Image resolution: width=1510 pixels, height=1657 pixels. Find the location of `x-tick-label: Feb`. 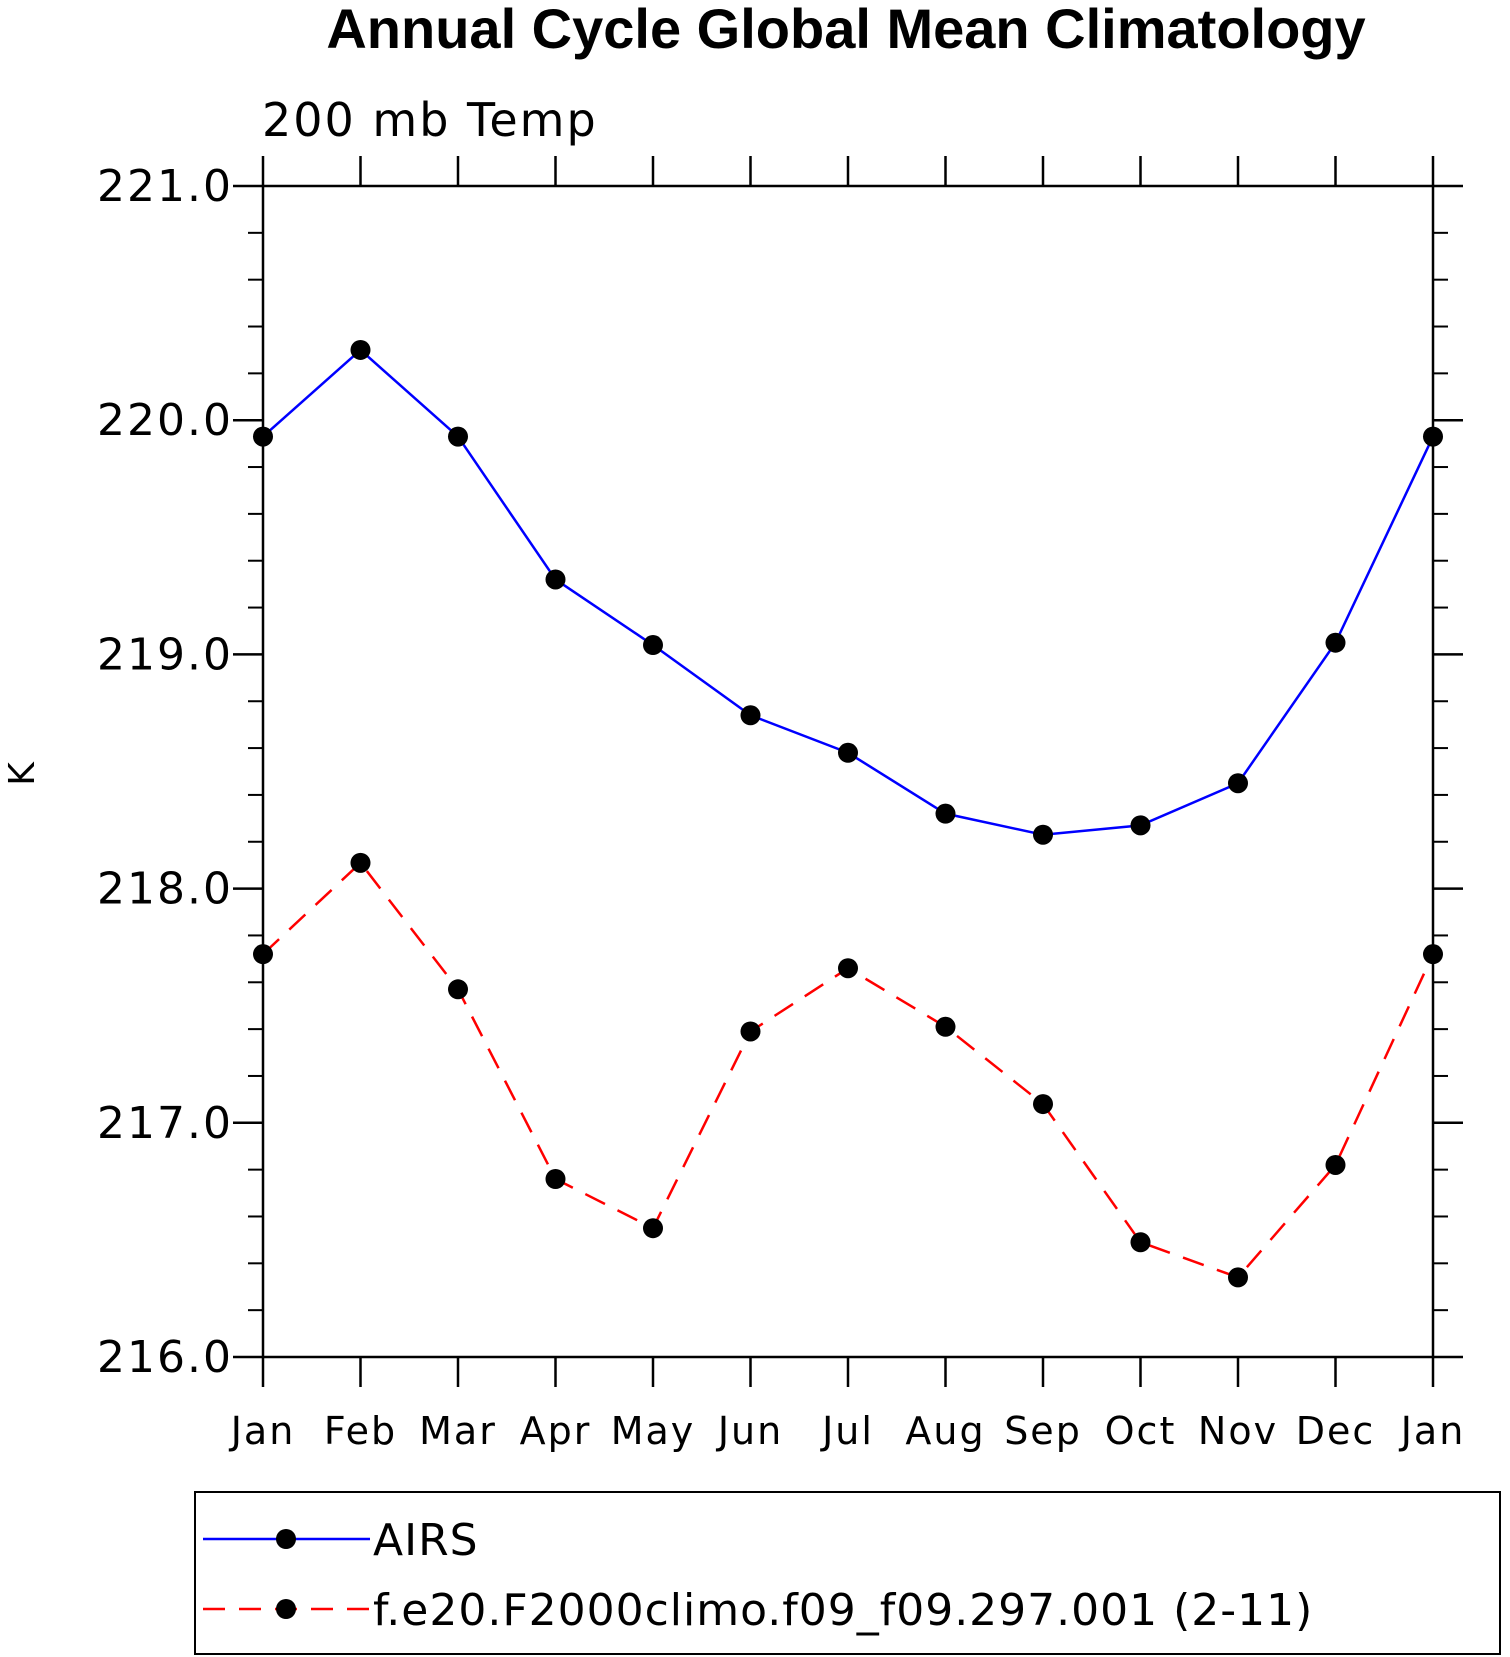

x-tick-label: Feb is located at coordinates (360, 1431).